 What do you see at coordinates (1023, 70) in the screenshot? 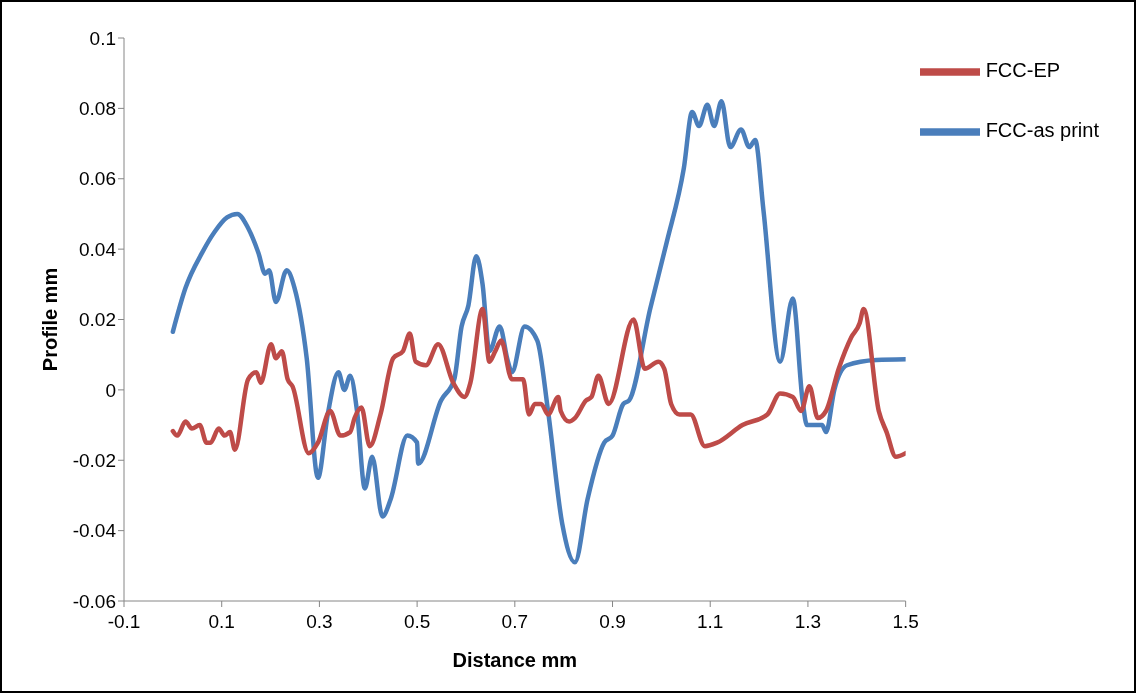
I see `legend-label: FCC-EP` at bounding box center [1023, 70].